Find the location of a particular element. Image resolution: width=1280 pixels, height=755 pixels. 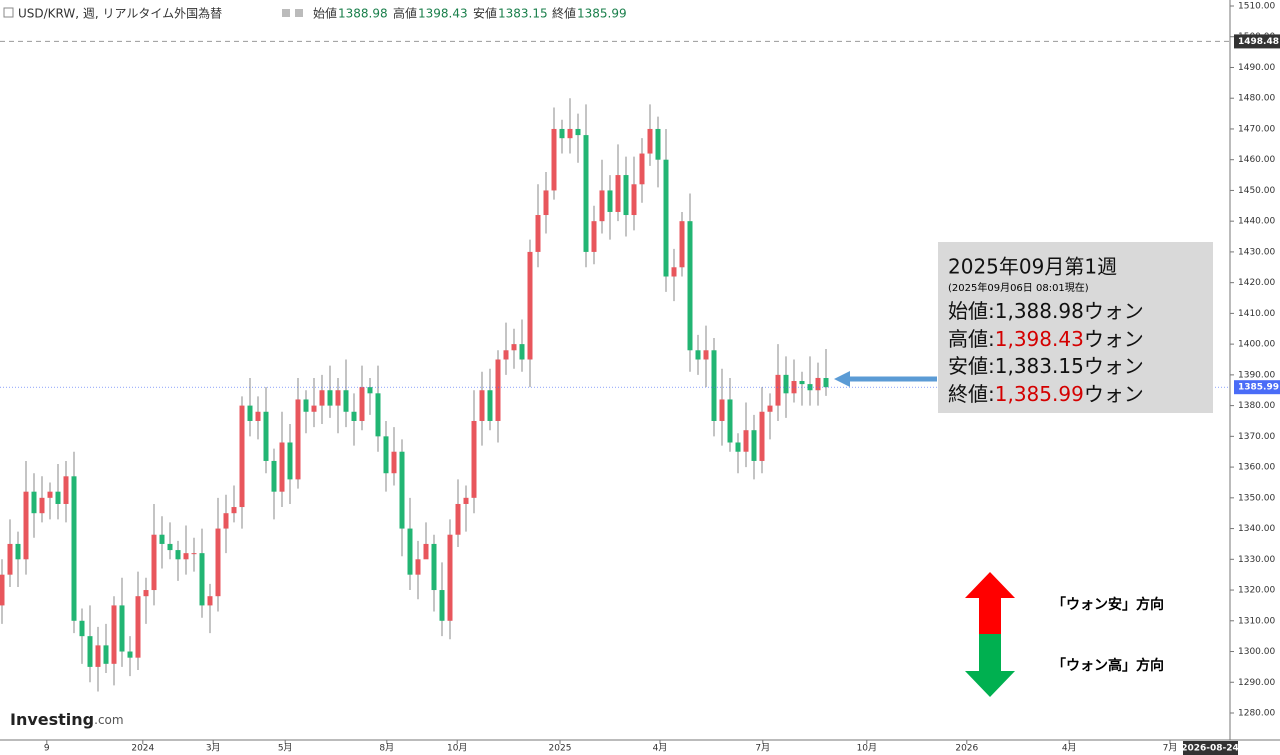

last-price-tag-bg is located at coordinates (1257, 387).